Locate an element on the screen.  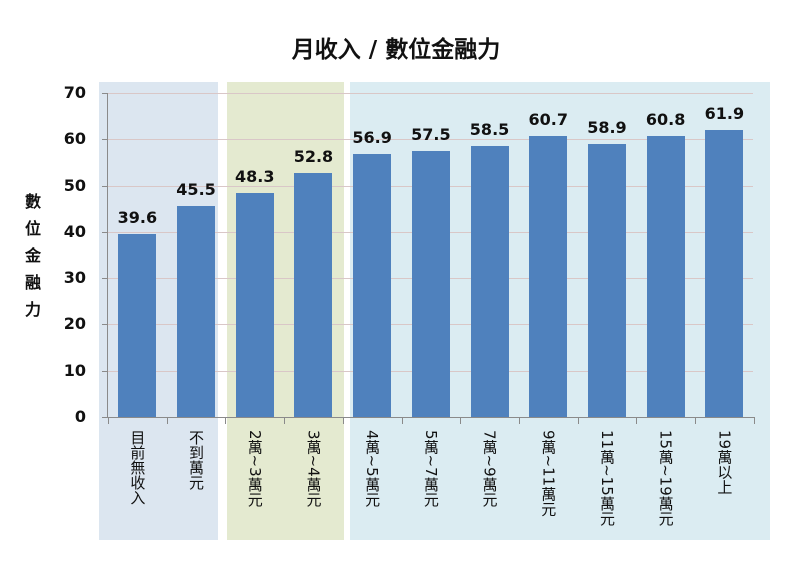
category-label: 5萬~7萬元 is located at coordinates (430, 468).